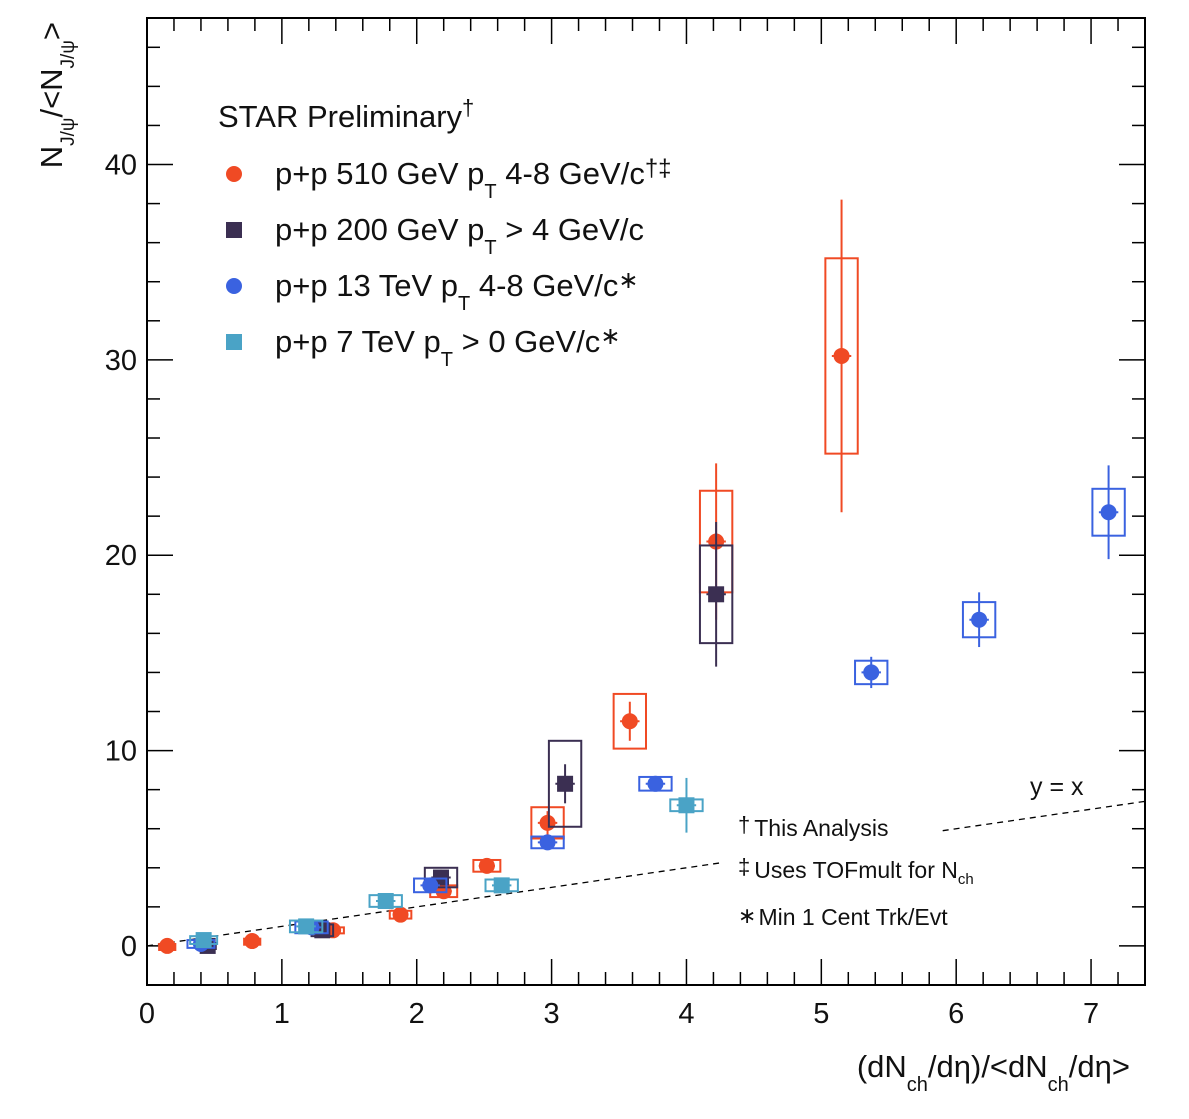 This screenshot has width=1189, height=1119. What do you see at coordinates (993, 1072) in the screenshot?
I see `x-axis-label: (dNch/dη)/<dNch/dη>` at bounding box center [993, 1072].